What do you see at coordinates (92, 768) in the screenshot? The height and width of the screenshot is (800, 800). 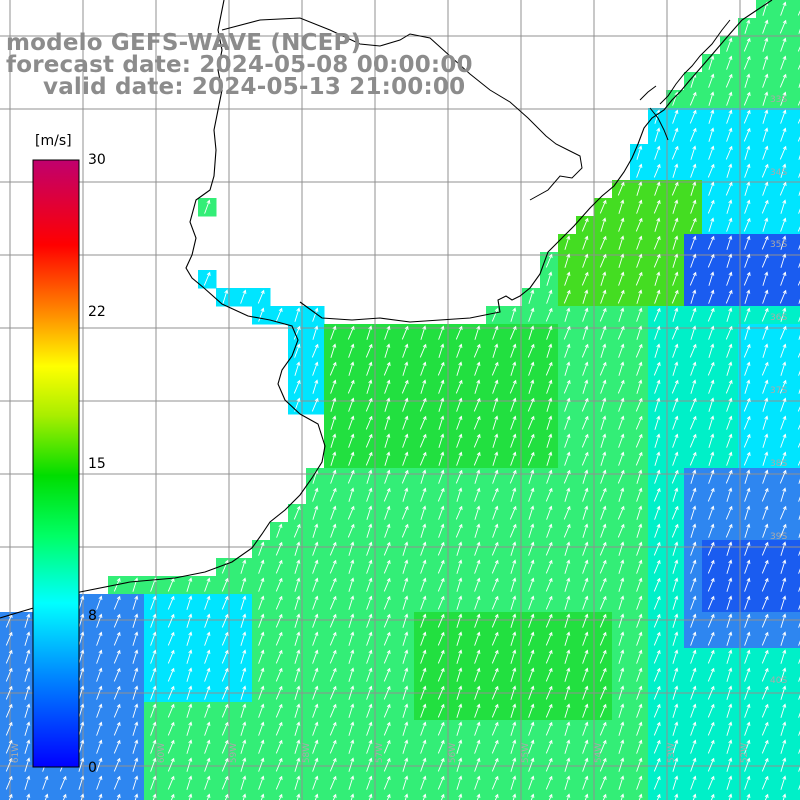 I see `colorbar-tick-label: 0` at bounding box center [92, 768].